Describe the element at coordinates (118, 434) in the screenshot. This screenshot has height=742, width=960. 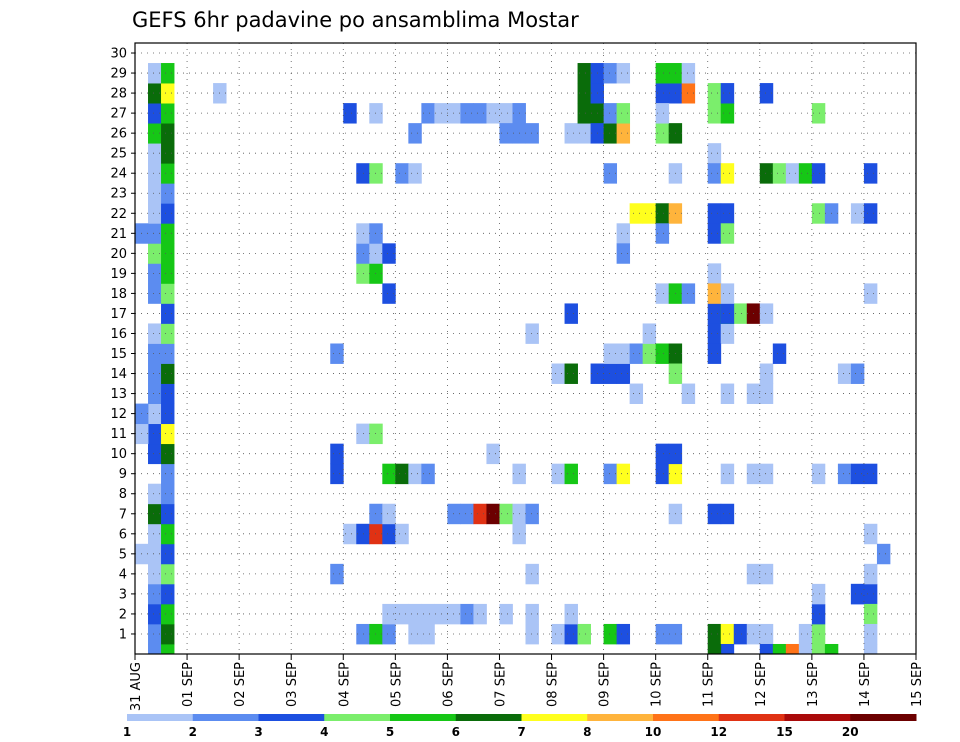
I see `y-tick-label: 11` at that location.